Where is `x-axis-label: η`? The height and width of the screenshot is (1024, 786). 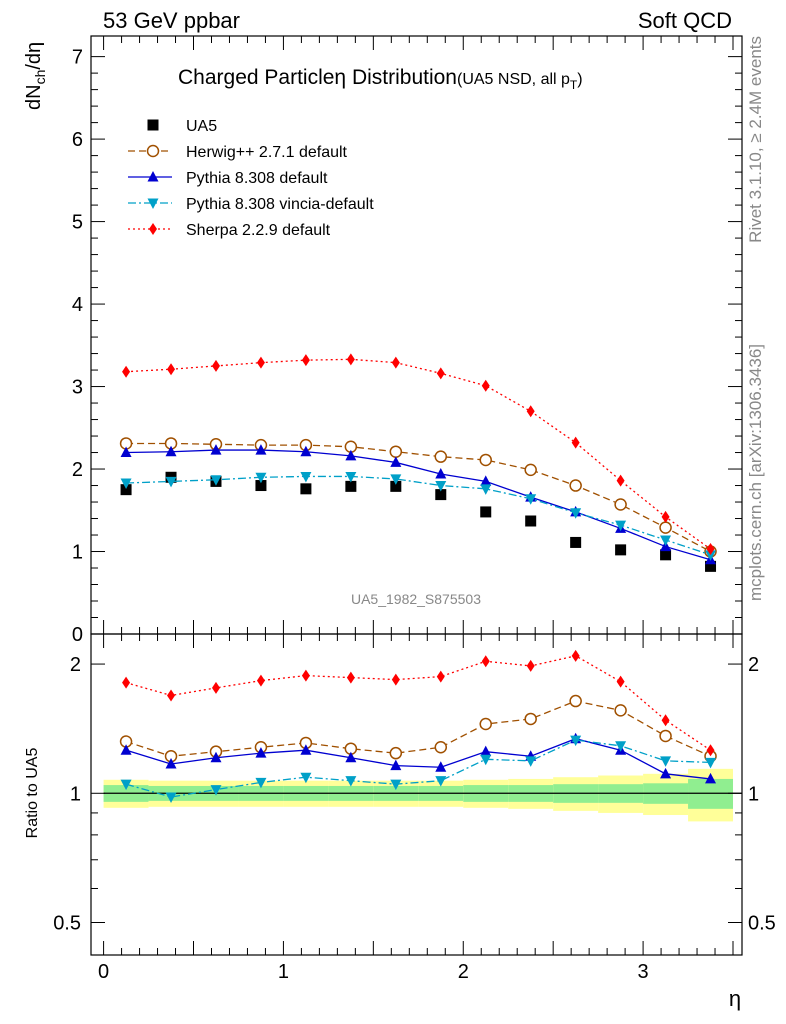
x-axis-label: η is located at coordinates (735, 998).